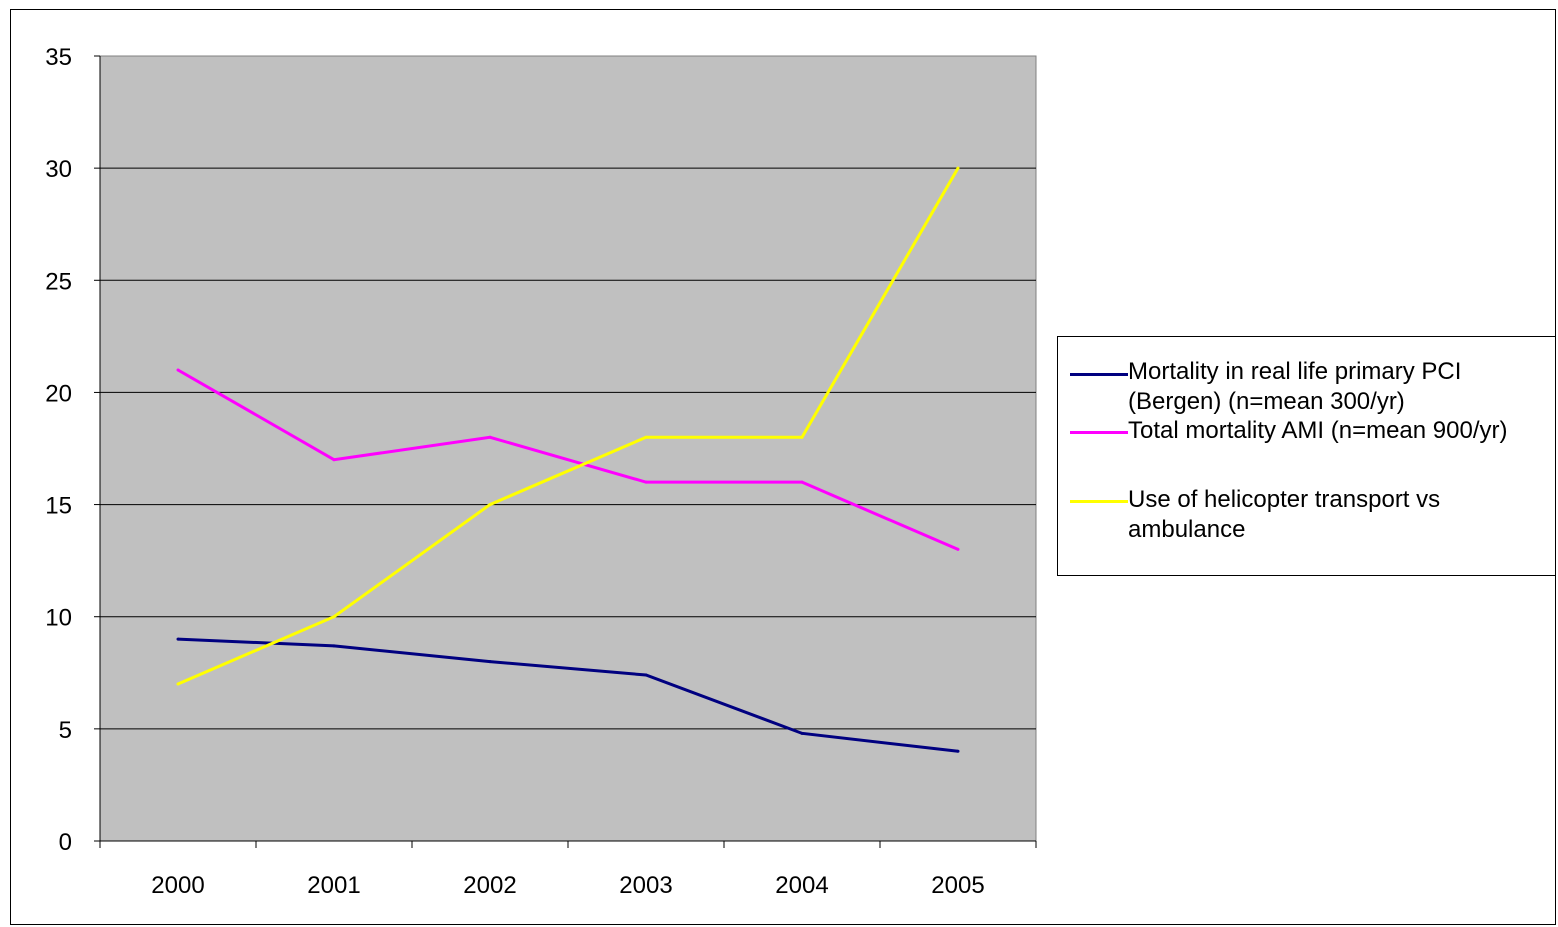 This screenshot has width=1558, height=927. What do you see at coordinates (333, 885) in the screenshot?
I see `x-tick-label: 2001` at bounding box center [333, 885].